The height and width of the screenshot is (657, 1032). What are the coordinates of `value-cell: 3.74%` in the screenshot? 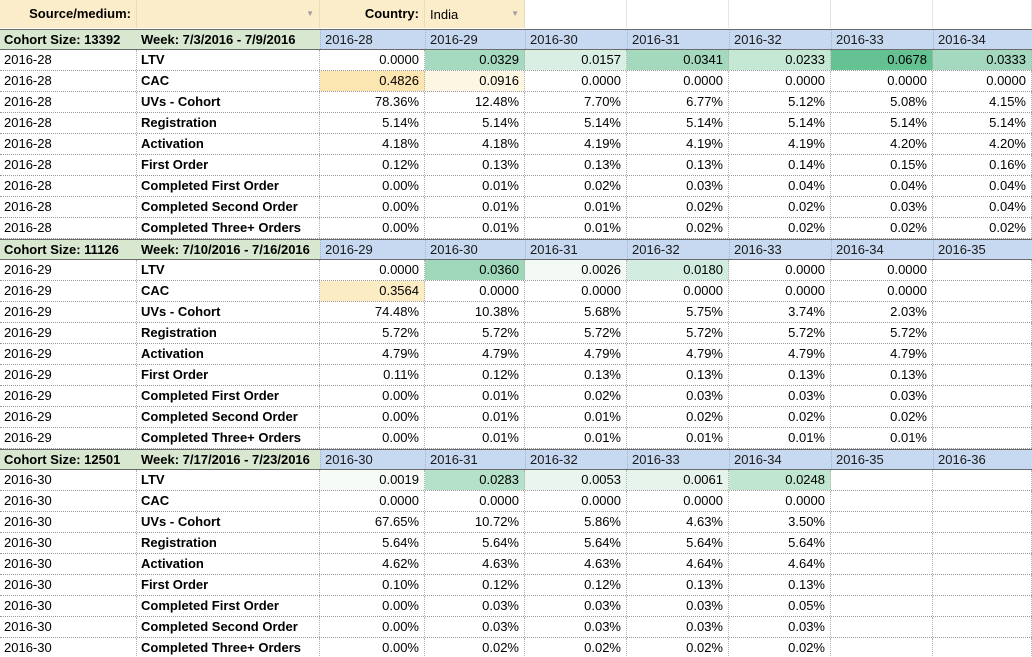 It's located at (780, 312).